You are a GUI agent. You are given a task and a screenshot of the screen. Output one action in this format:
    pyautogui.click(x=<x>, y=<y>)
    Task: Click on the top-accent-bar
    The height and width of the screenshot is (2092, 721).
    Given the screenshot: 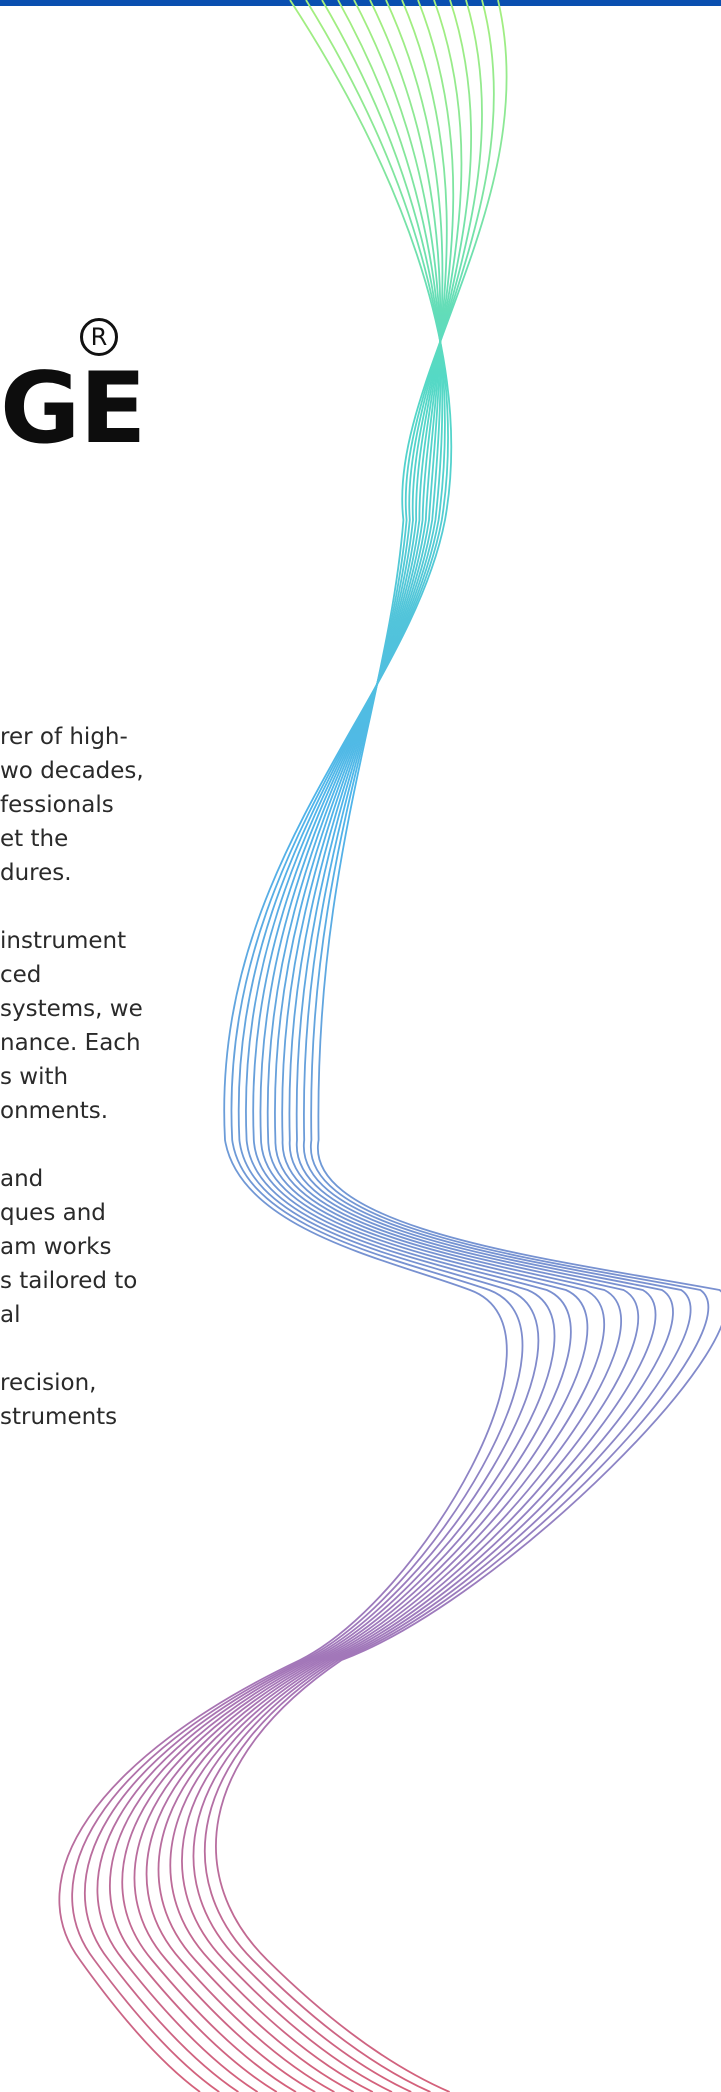 What is the action you would take?
    pyautogui.click(x=360, y=3)
    